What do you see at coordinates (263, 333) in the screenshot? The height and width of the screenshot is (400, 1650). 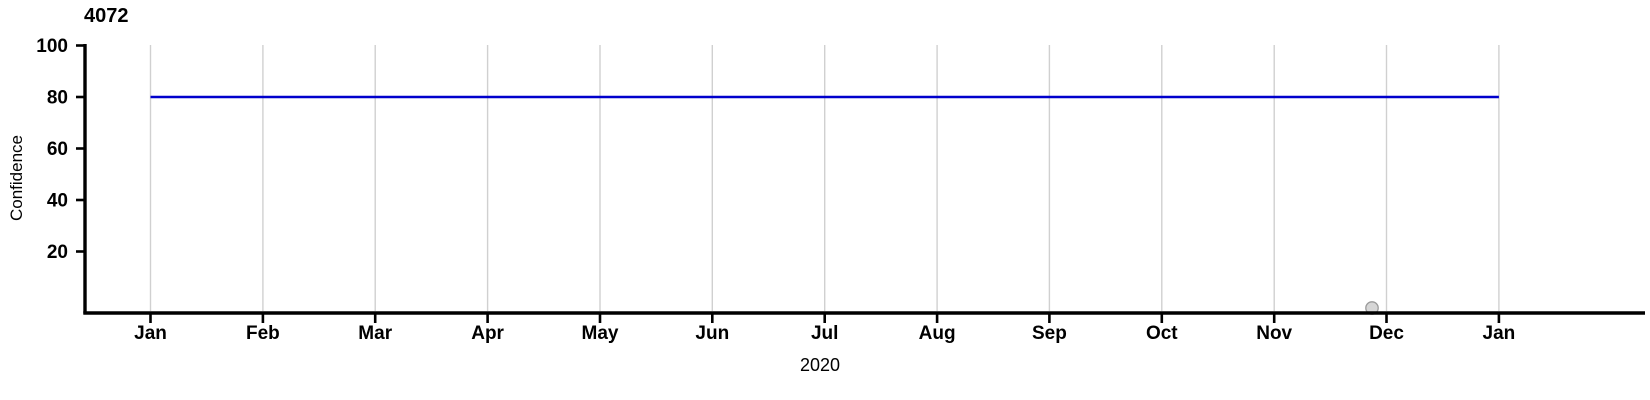 I see `x-tick-label-feb: Feb` at bounding box center [263, 333].